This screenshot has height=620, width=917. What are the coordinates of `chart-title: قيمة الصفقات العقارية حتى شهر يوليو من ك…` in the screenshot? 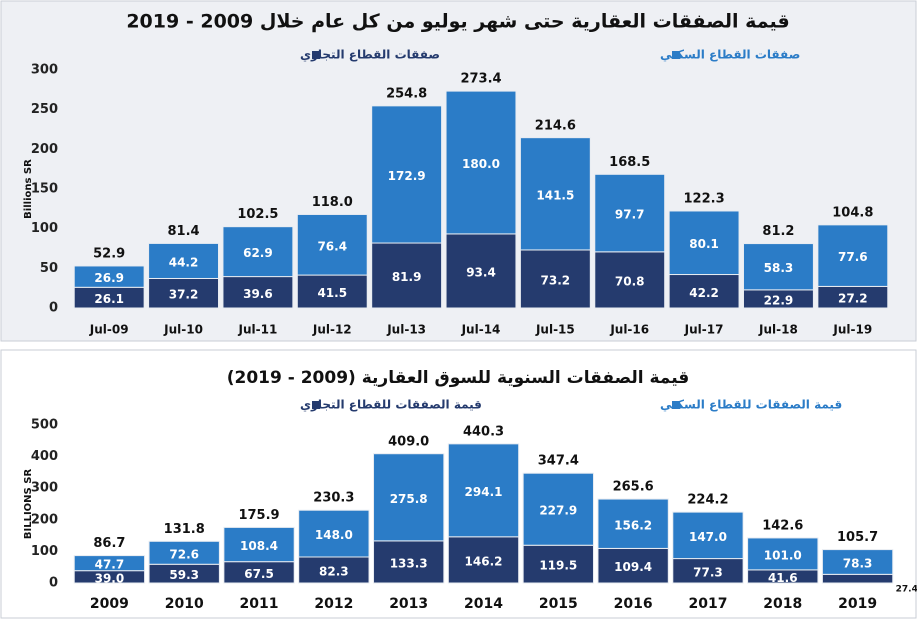 It's located at (457, 22).